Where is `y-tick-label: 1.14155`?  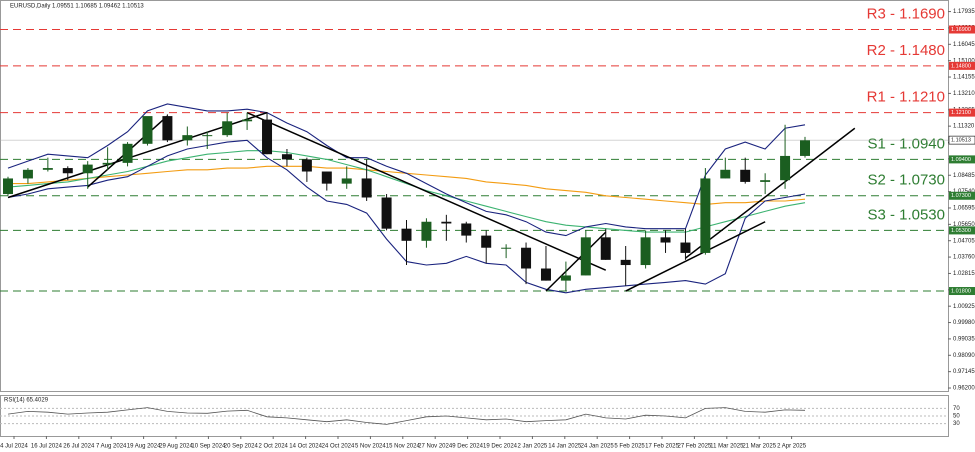
y-tick-label: 1.14155 is located at coordinates (964, 78).